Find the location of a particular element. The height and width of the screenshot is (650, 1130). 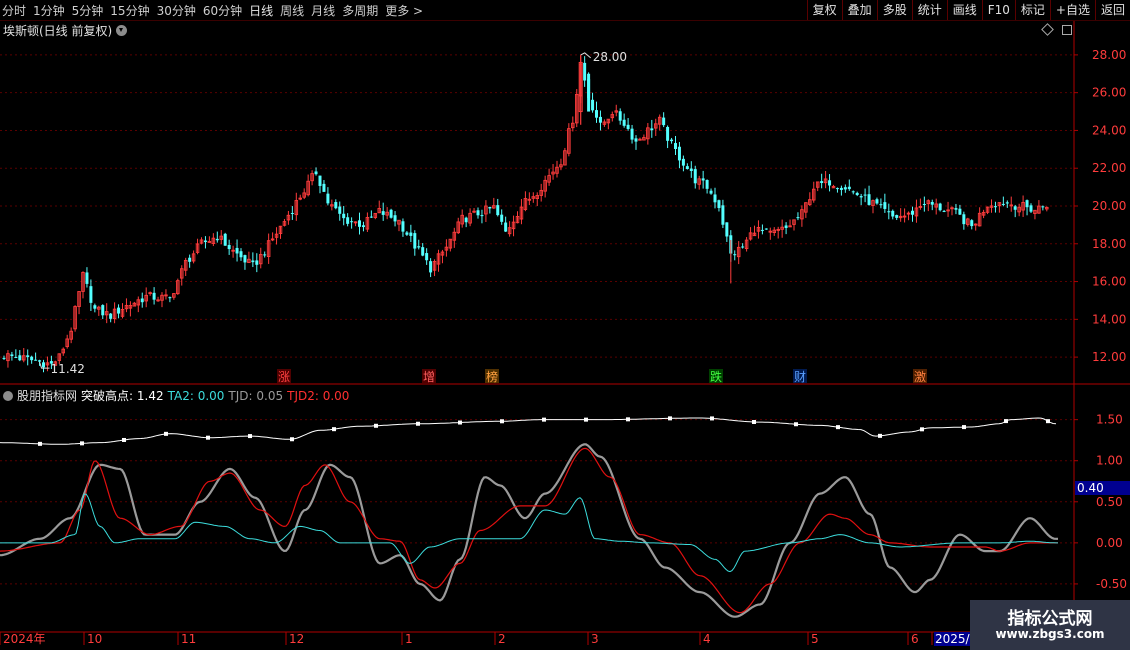

toolbar-button-7: +自选 is located at coordinates (1072, 10).